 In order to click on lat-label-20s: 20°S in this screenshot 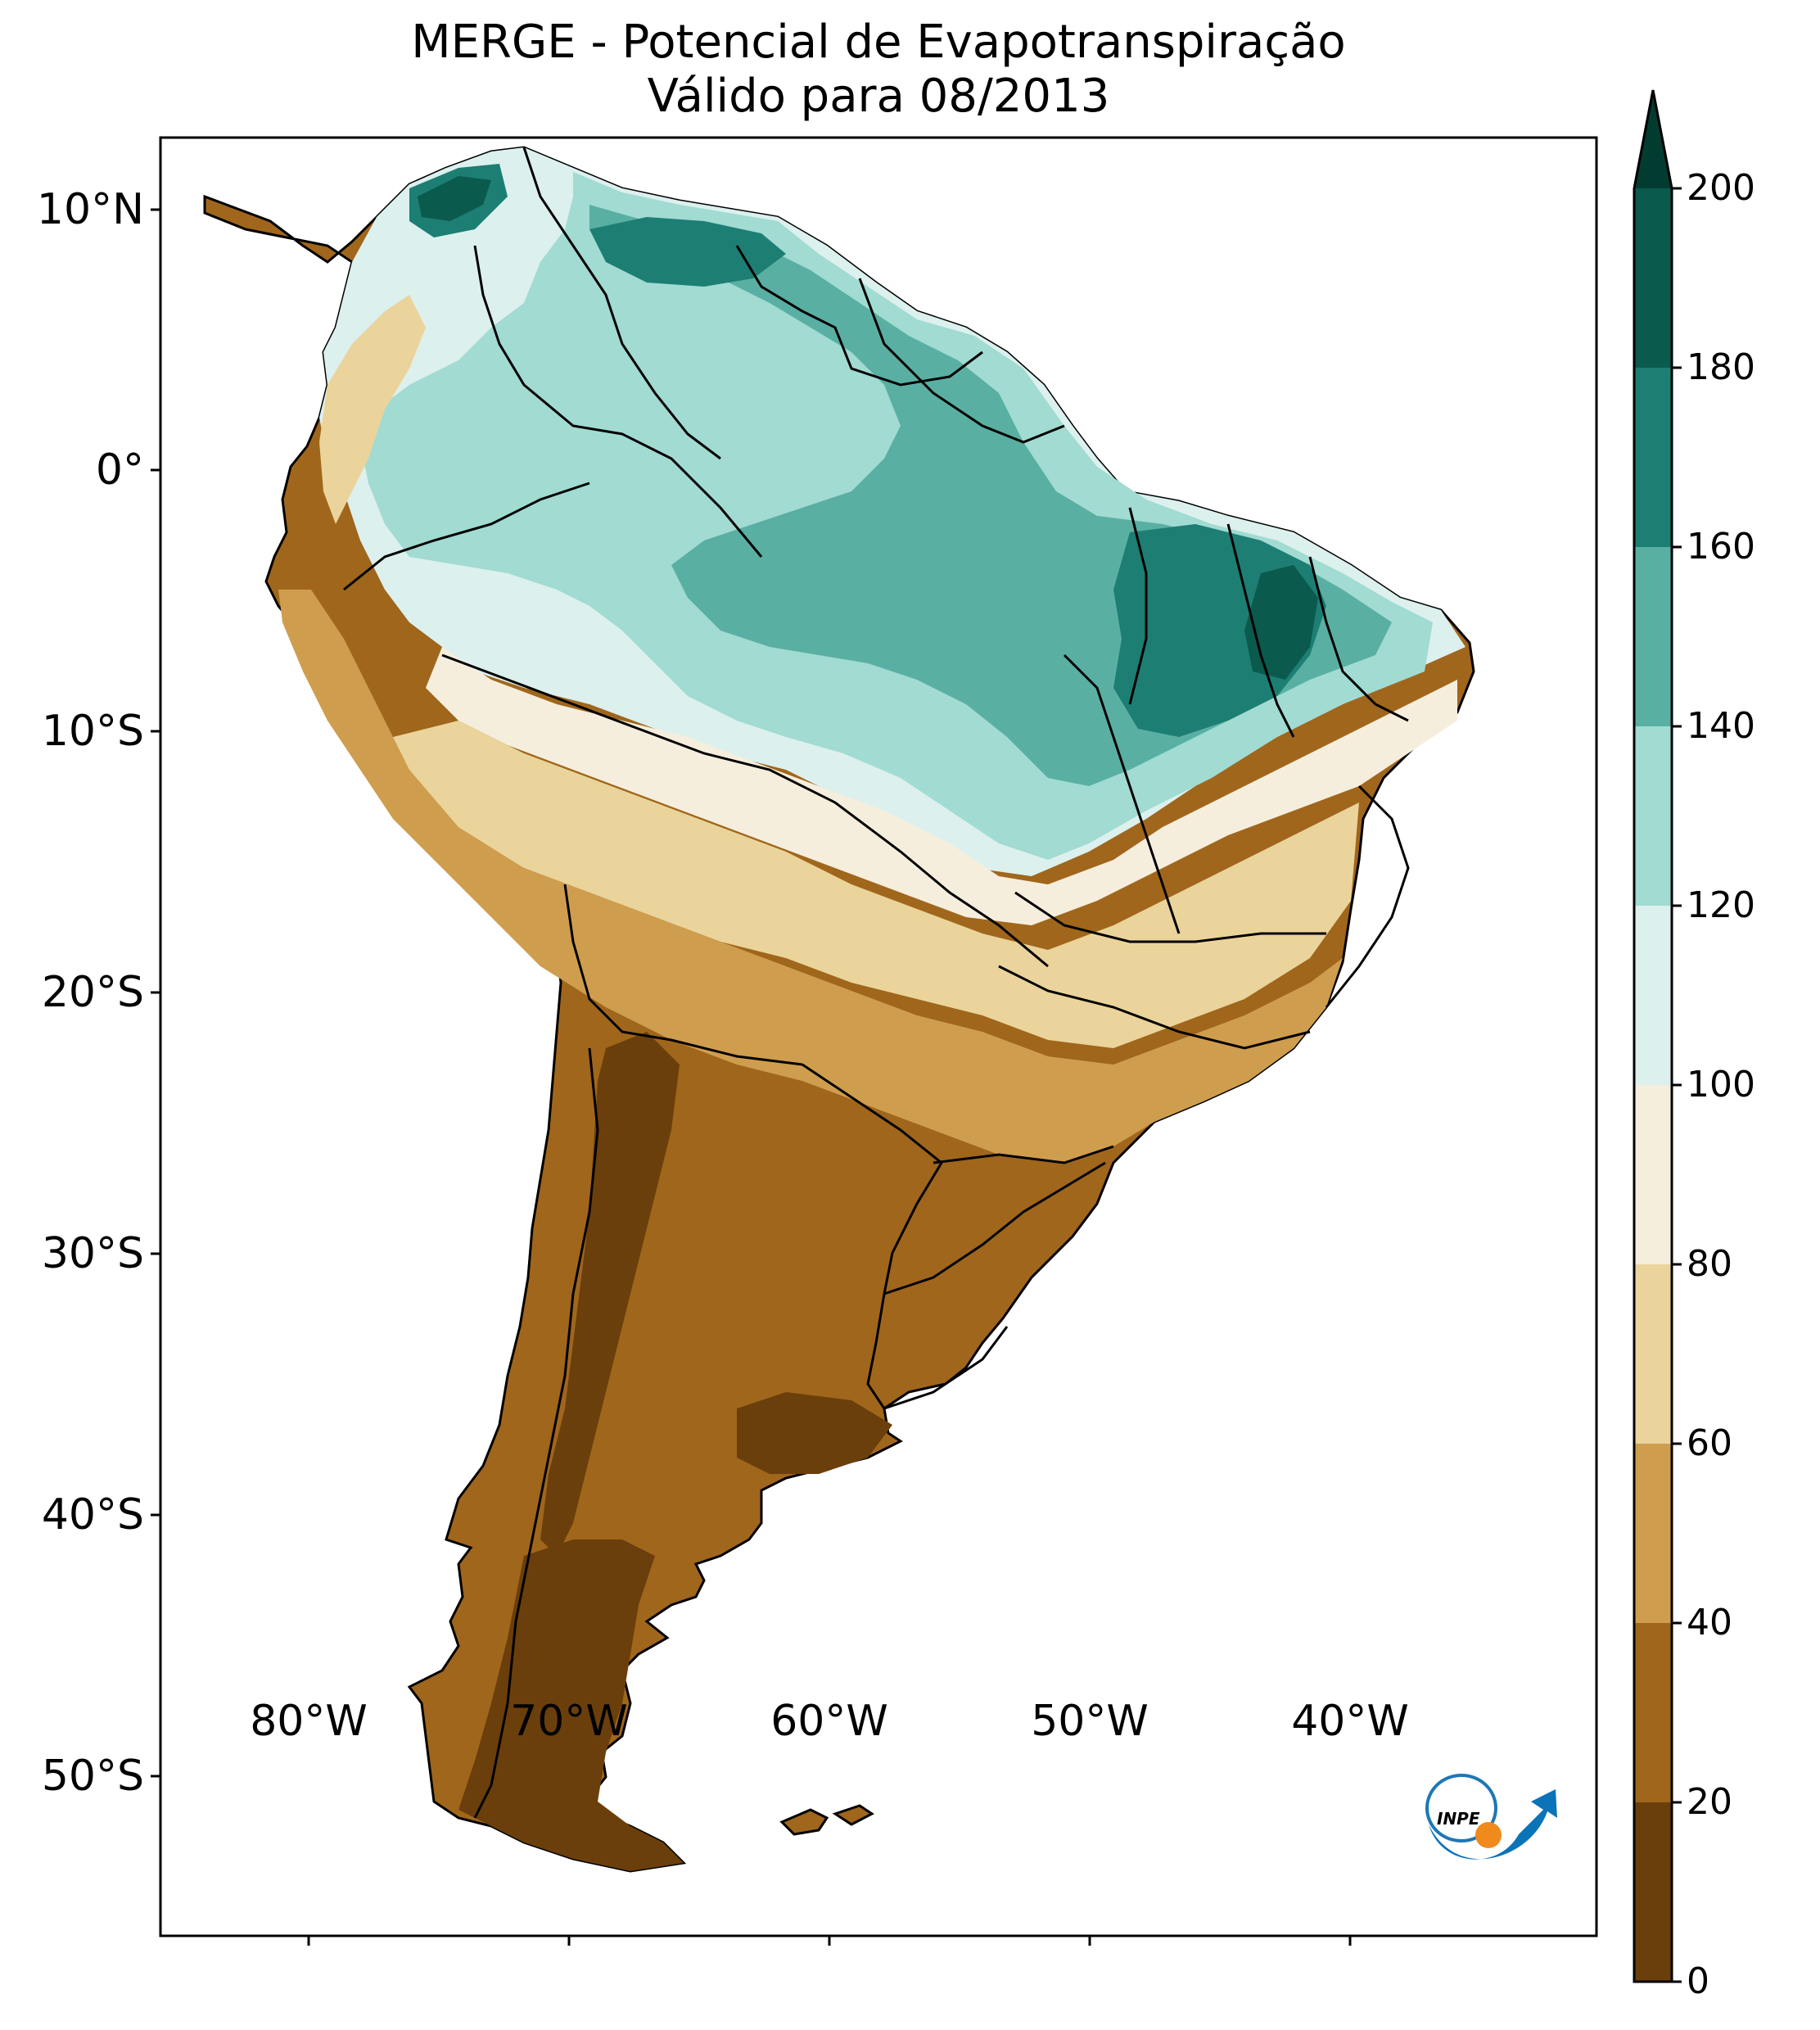, I will do `click(92, 992)`.